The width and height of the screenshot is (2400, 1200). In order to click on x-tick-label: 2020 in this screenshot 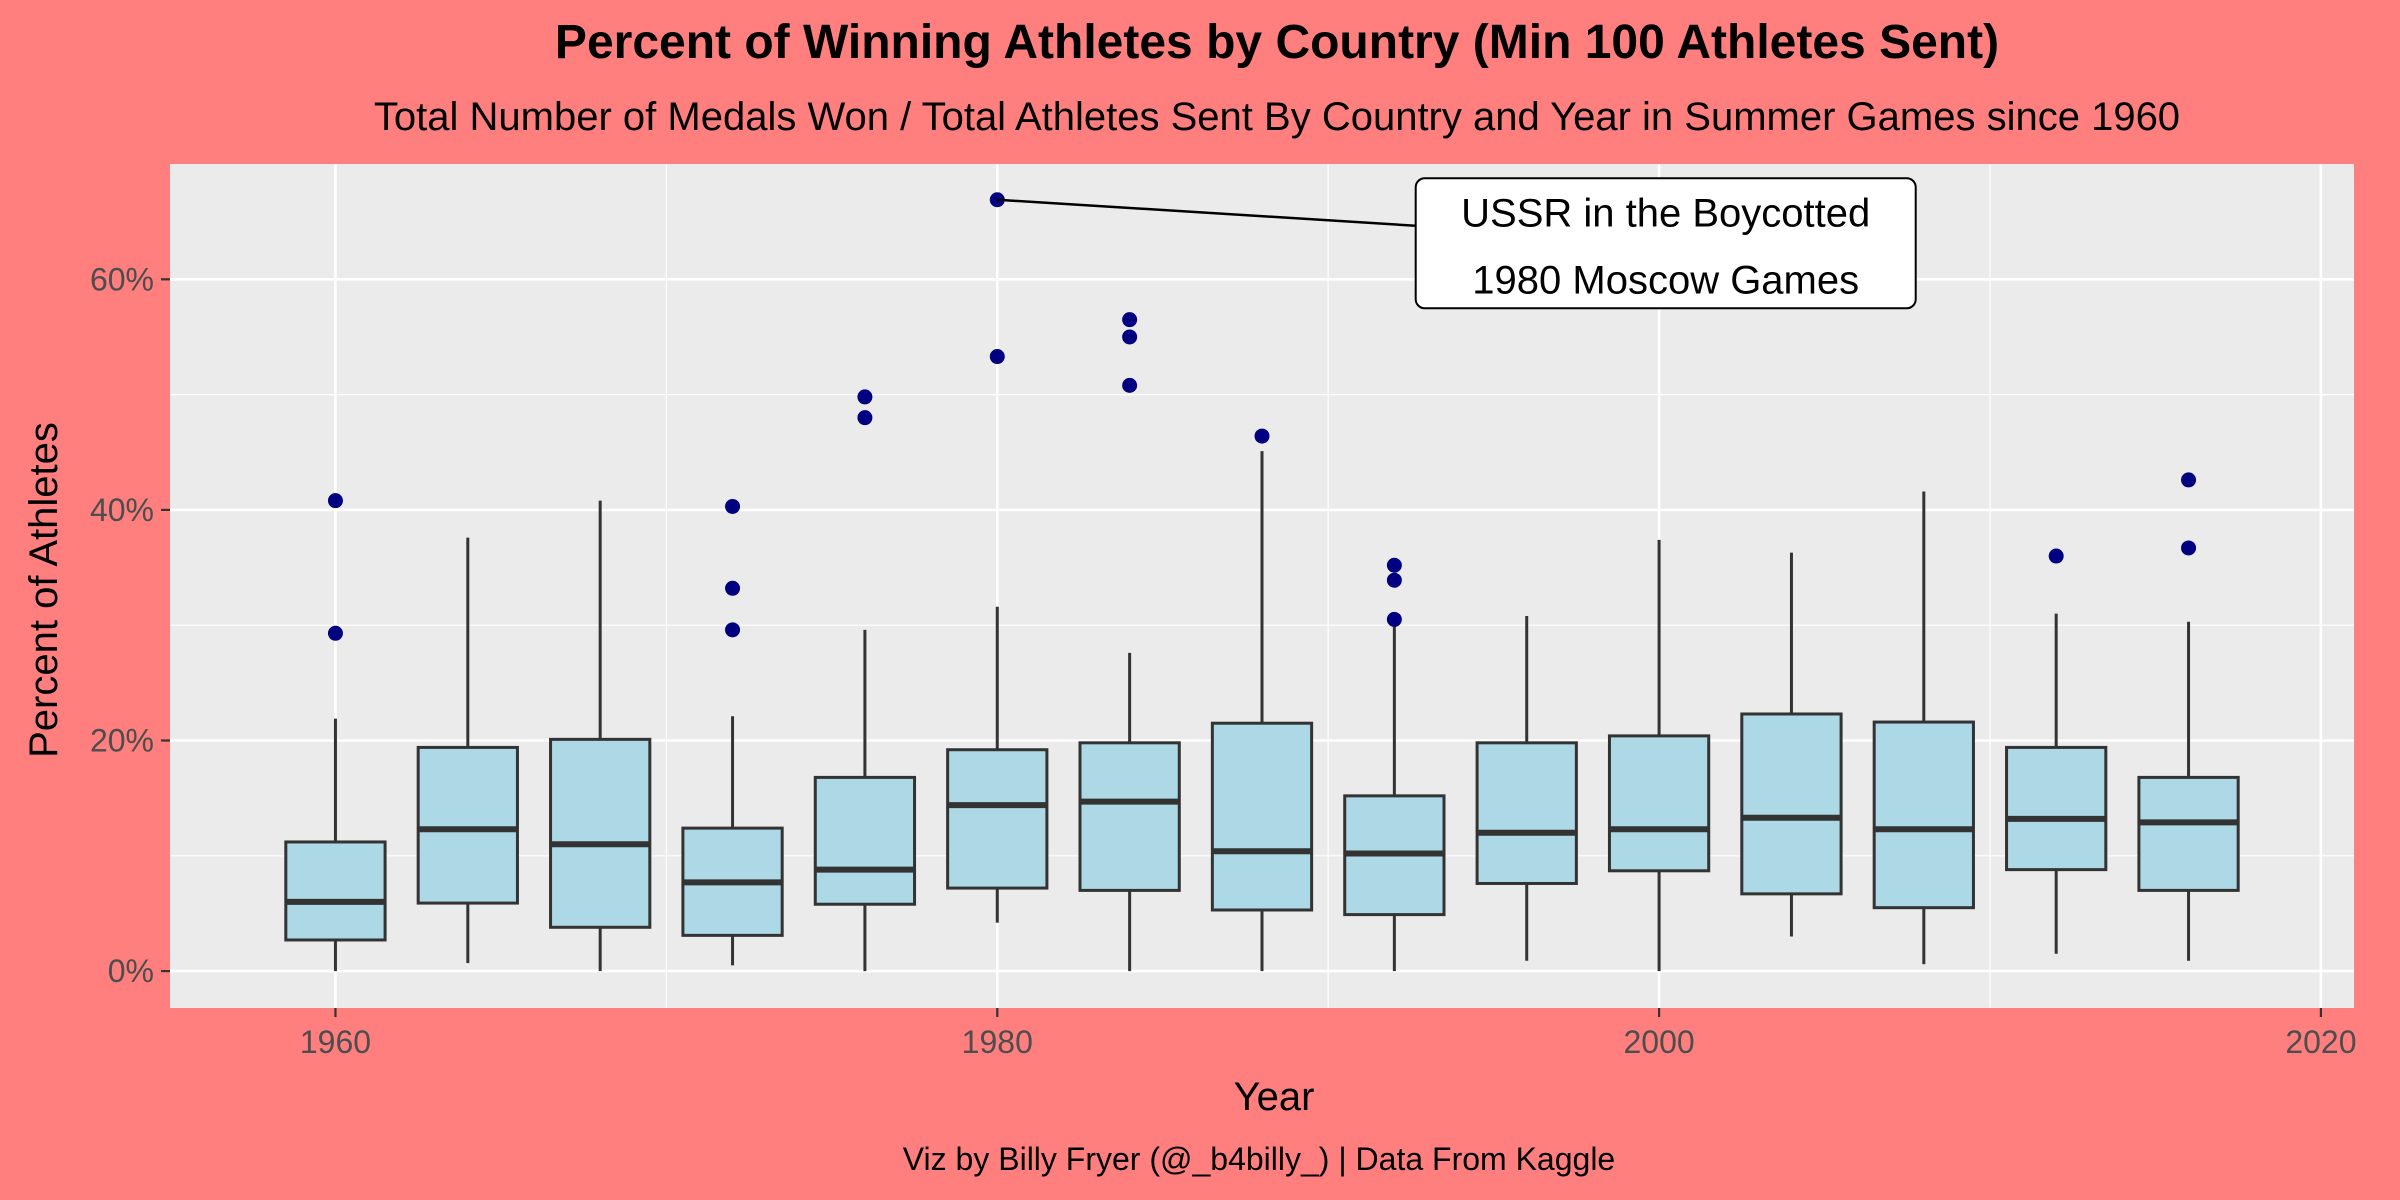, I will do `click(2320, 1042)`.